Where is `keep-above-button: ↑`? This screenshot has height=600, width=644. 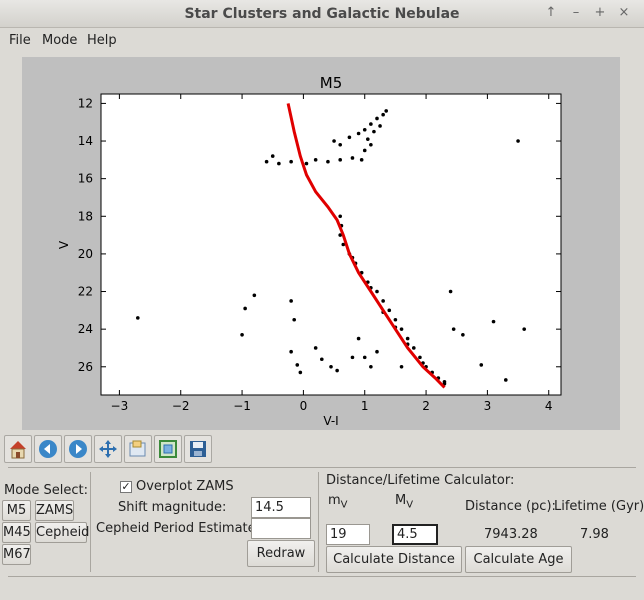 keep-above-button: ↑ is located at coordinates (551, 12).